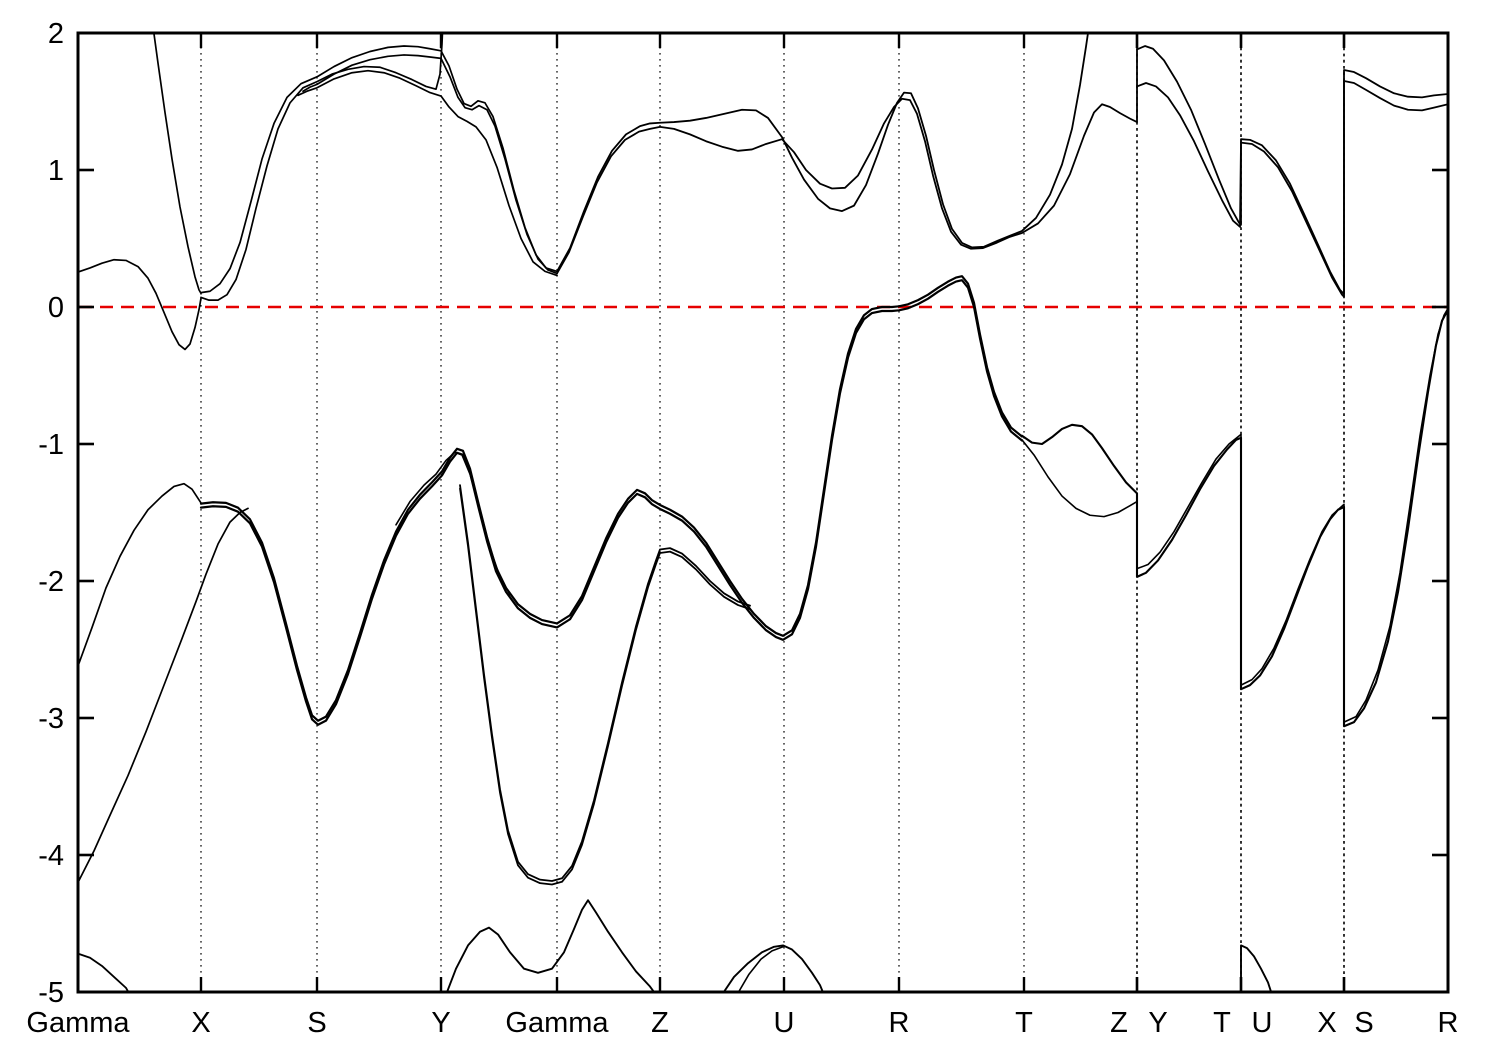  Describe the element at coordinates (163, 695) in the screenshot. I see `band-valence-gamma-x-diagonal` at that location.